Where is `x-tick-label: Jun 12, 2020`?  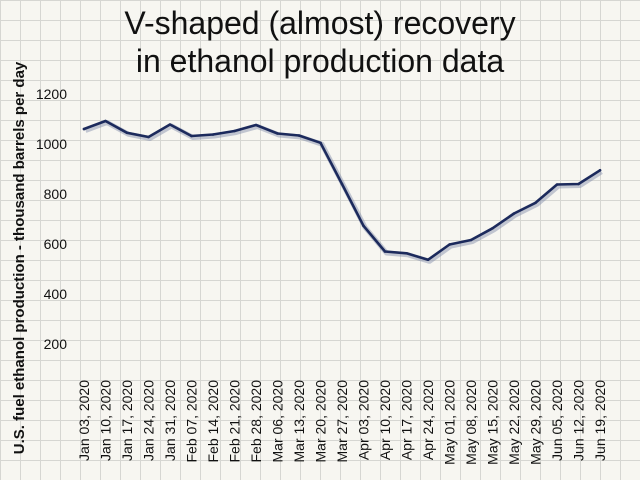
x-tick-label: Jun 12, 2020 is located at coordinates (579, 420).